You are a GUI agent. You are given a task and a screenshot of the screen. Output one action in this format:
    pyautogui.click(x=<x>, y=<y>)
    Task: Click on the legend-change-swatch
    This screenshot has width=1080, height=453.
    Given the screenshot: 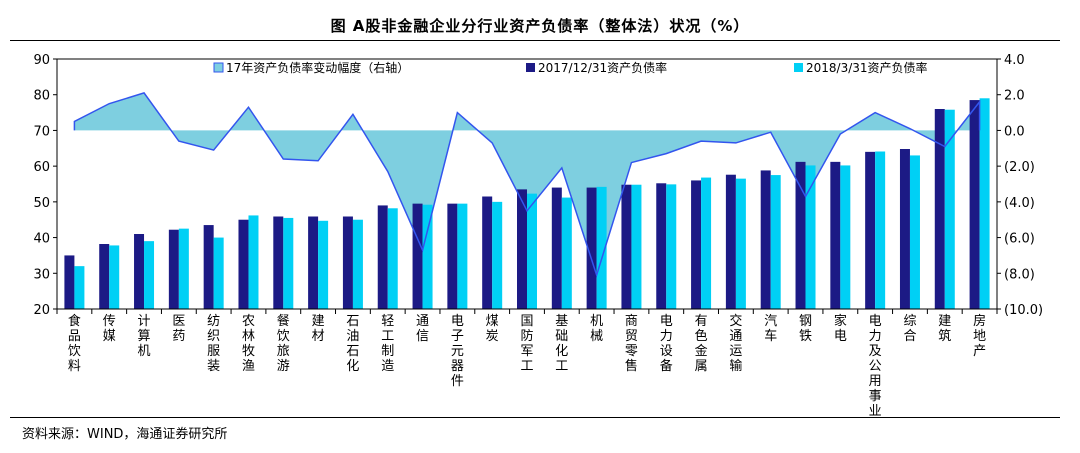 What is the action you would take?
    pyautogui.click(x=218, y=67)
    